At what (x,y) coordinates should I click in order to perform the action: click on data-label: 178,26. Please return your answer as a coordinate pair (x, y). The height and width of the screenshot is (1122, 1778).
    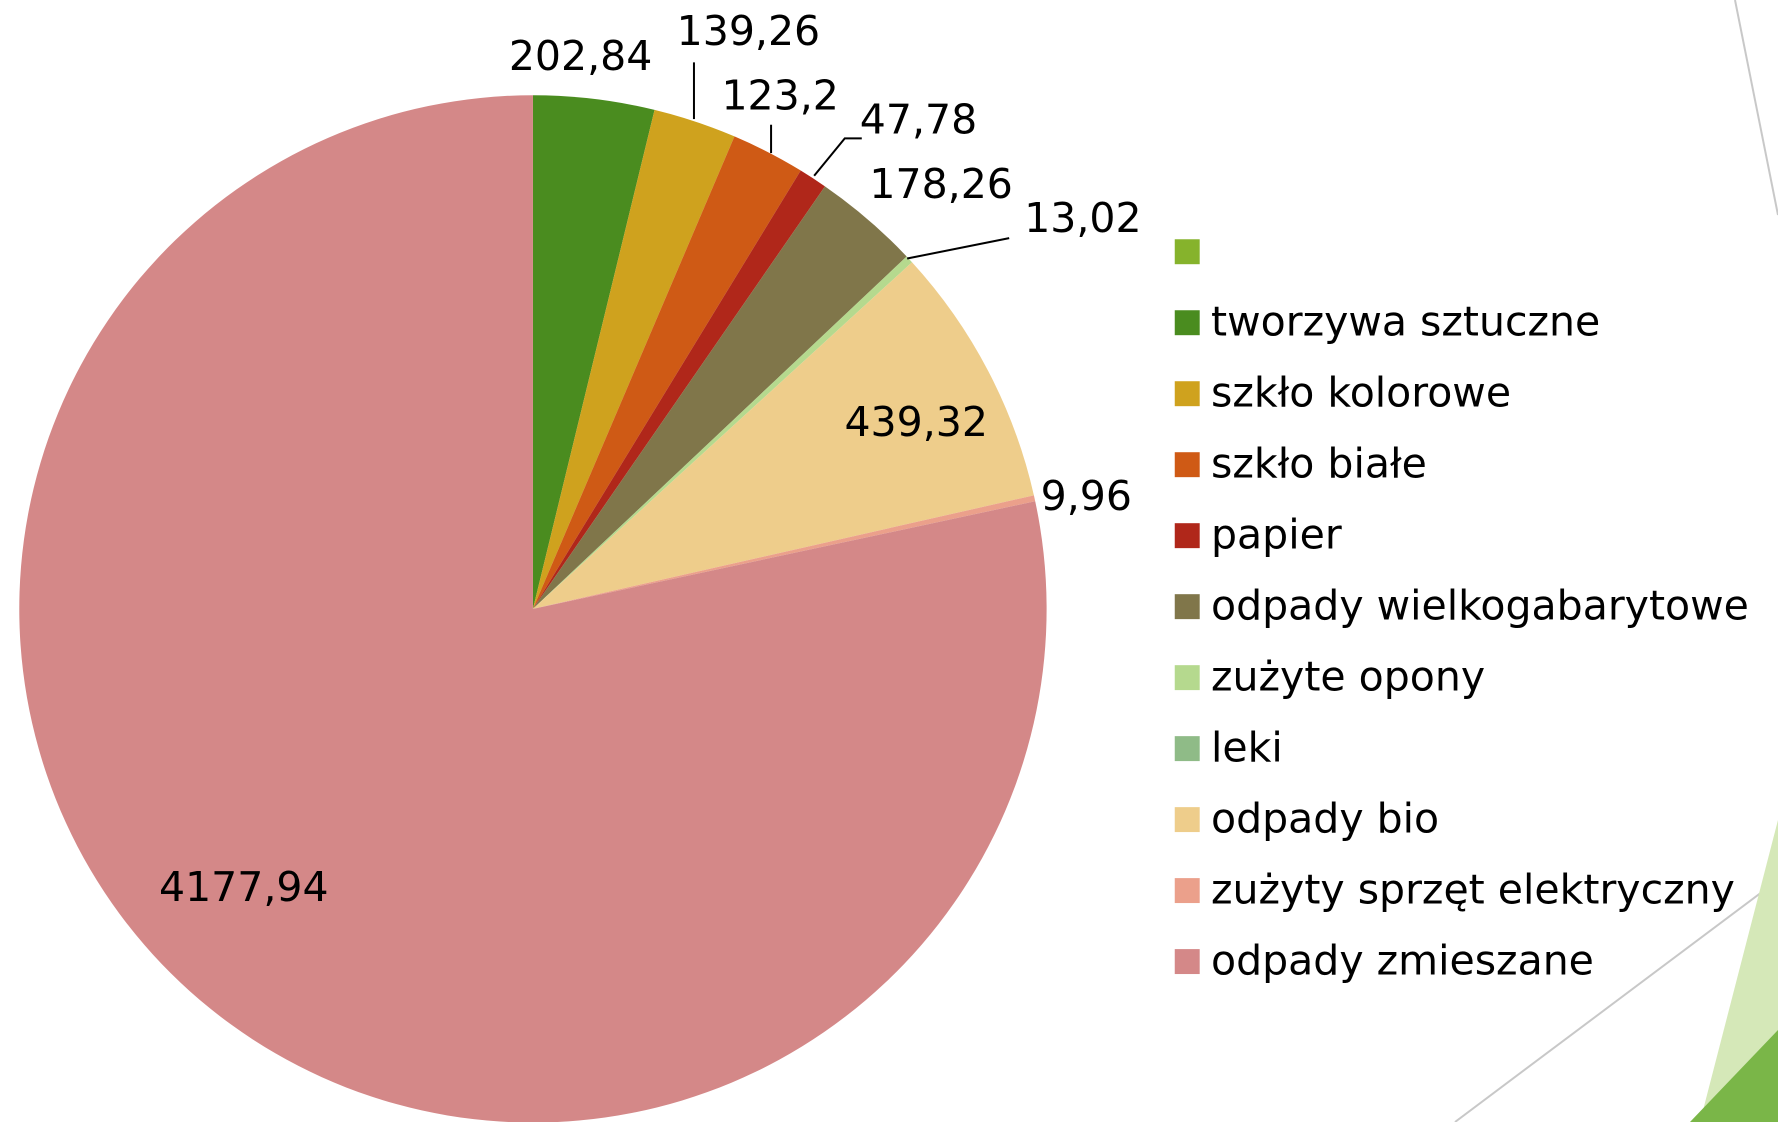
    Looking at the image, I should click on (940, 184).